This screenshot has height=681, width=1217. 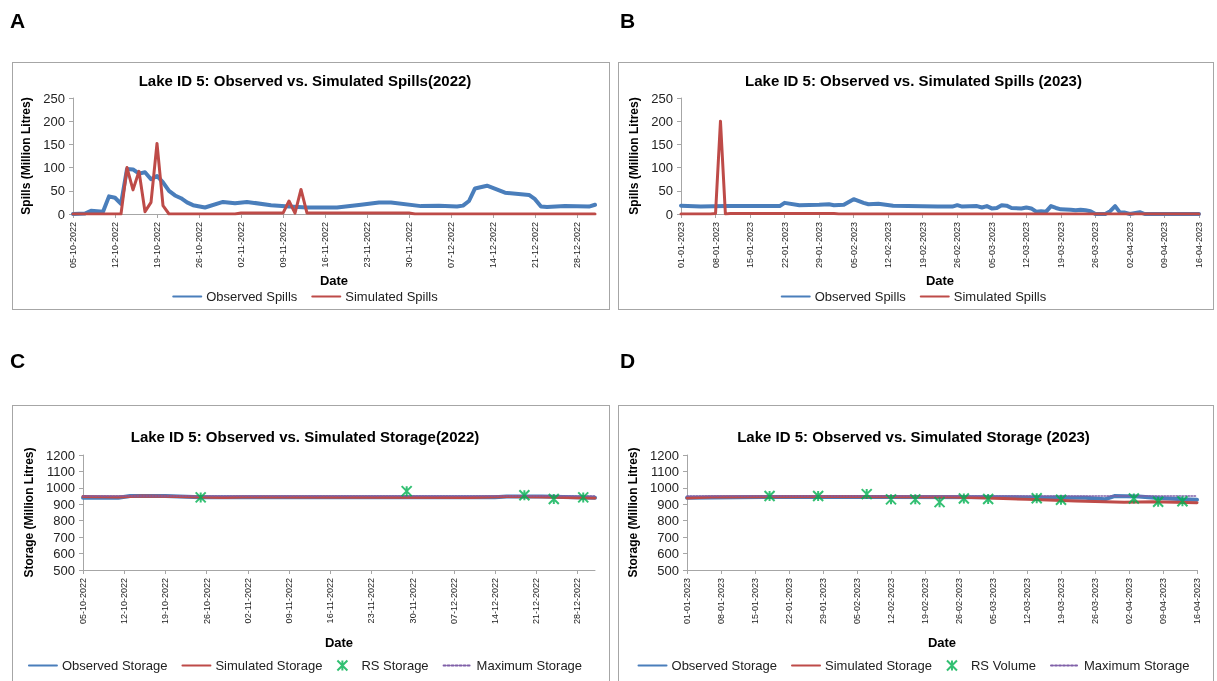 What do you see at coordinates (29, 512) in the screenshot?
I see `y-axis-title: Storage (Million Litres)` at bounding box center [29, 512].